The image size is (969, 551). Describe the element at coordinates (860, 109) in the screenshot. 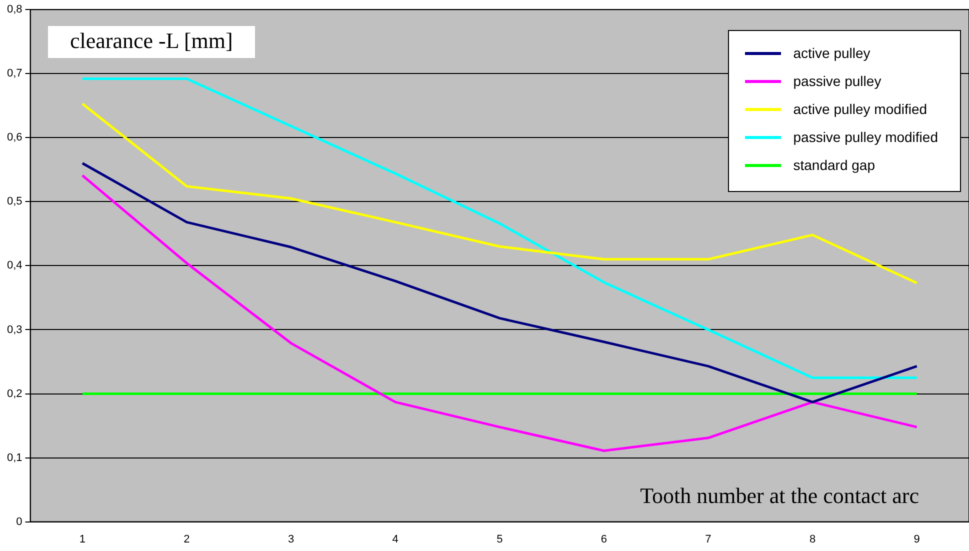

I see `legend-label: active pulley modified` at that location.